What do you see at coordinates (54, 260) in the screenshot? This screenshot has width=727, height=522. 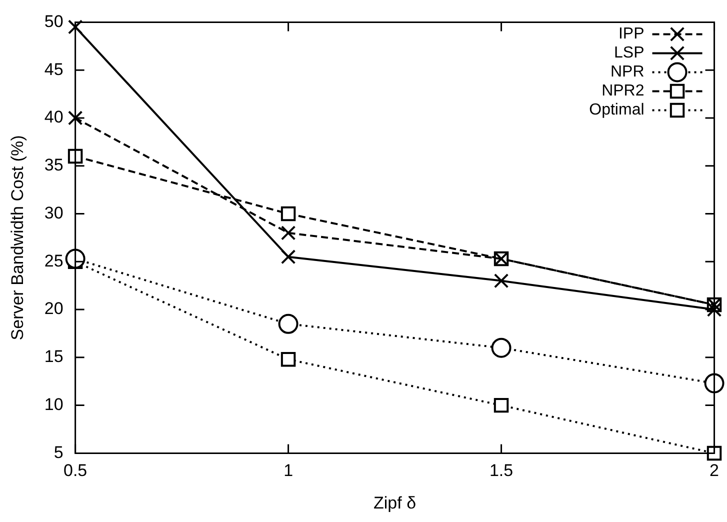 I see `y-tick-label: 25` at bounding box center [54, 260].